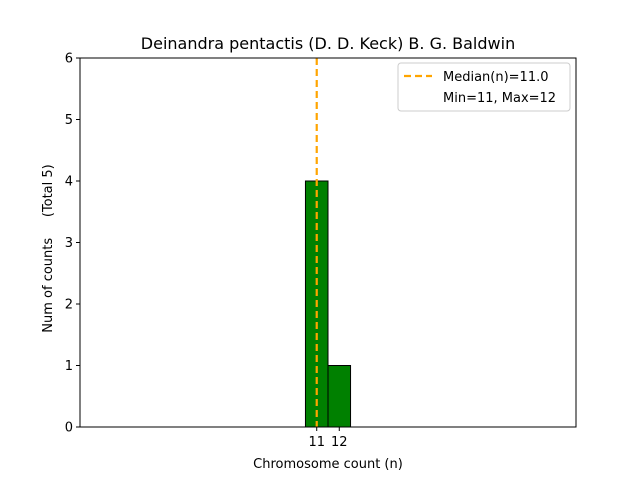 The height and width of the screenshot is (484, 640). Describe the element at coordinates (496, 77) in the screenshot. I see `legend-median-label: Median(n)=11.0` at that location.